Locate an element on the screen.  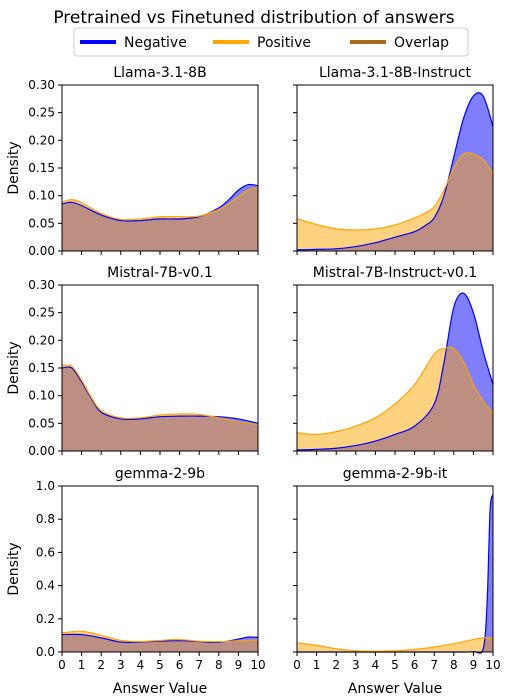
legend: Negative Positive Overlap is located at coordinates (271, 42).